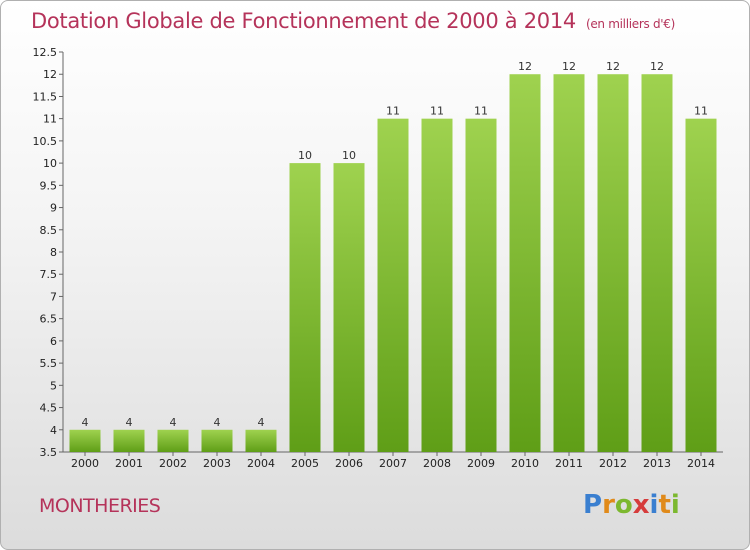  Describe the element at coordinates (53, 296) in the screenshot. I see `y-tick-label: 7` at that location.